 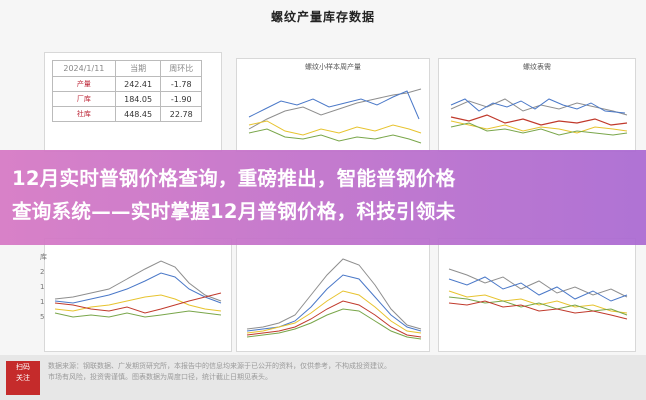 I want to click on table-header-row: 2024/1/11 当期 周环比, so click(x=127, y=68).